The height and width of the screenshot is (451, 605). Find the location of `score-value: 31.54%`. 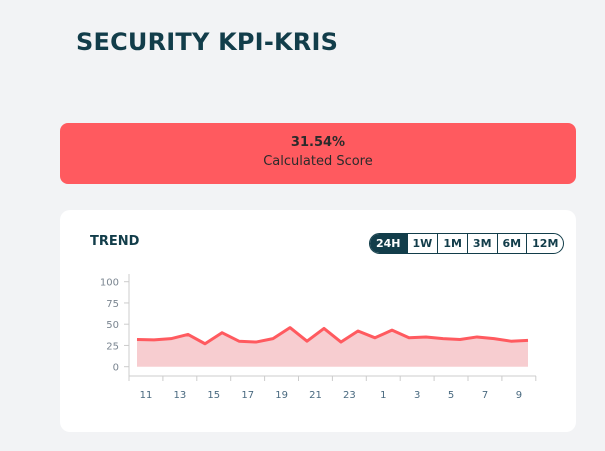

score-value: 31.54% is located at coordinates (318, 142).